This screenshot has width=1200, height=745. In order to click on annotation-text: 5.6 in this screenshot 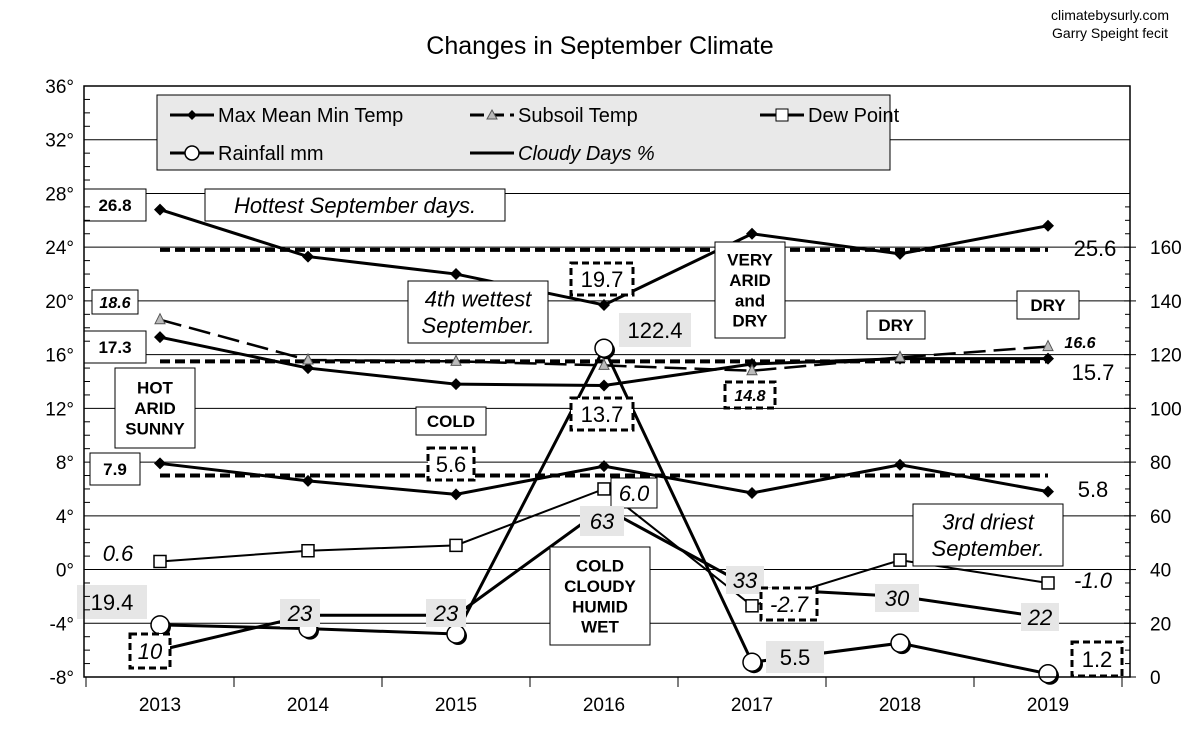, I will do `click(451, 464)`.